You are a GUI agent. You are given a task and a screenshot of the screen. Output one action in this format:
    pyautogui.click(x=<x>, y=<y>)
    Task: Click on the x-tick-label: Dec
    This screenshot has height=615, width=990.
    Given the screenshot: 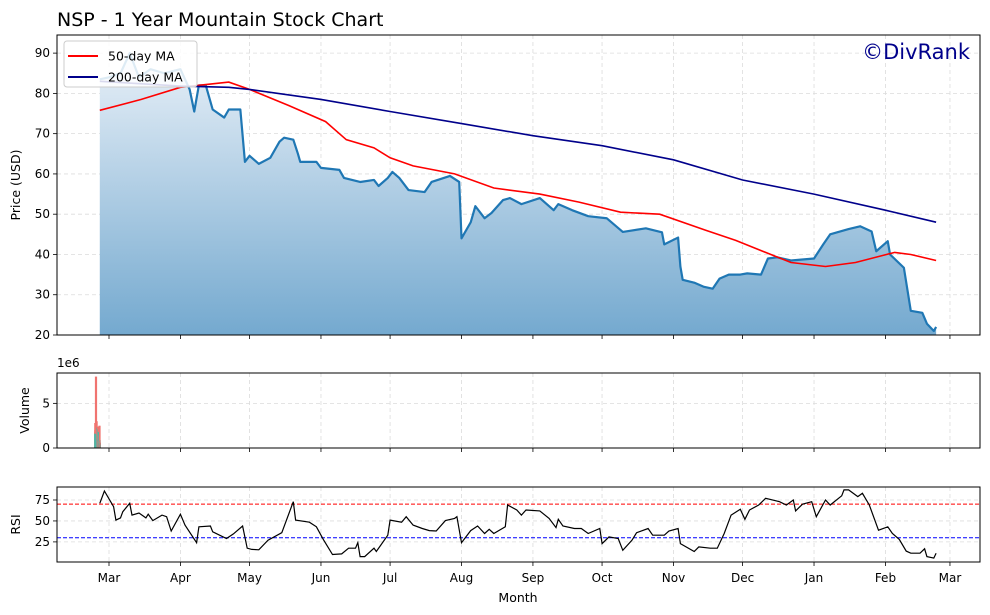 What is the action you would take?
    pyautogui.click(x=742, y=578)
    